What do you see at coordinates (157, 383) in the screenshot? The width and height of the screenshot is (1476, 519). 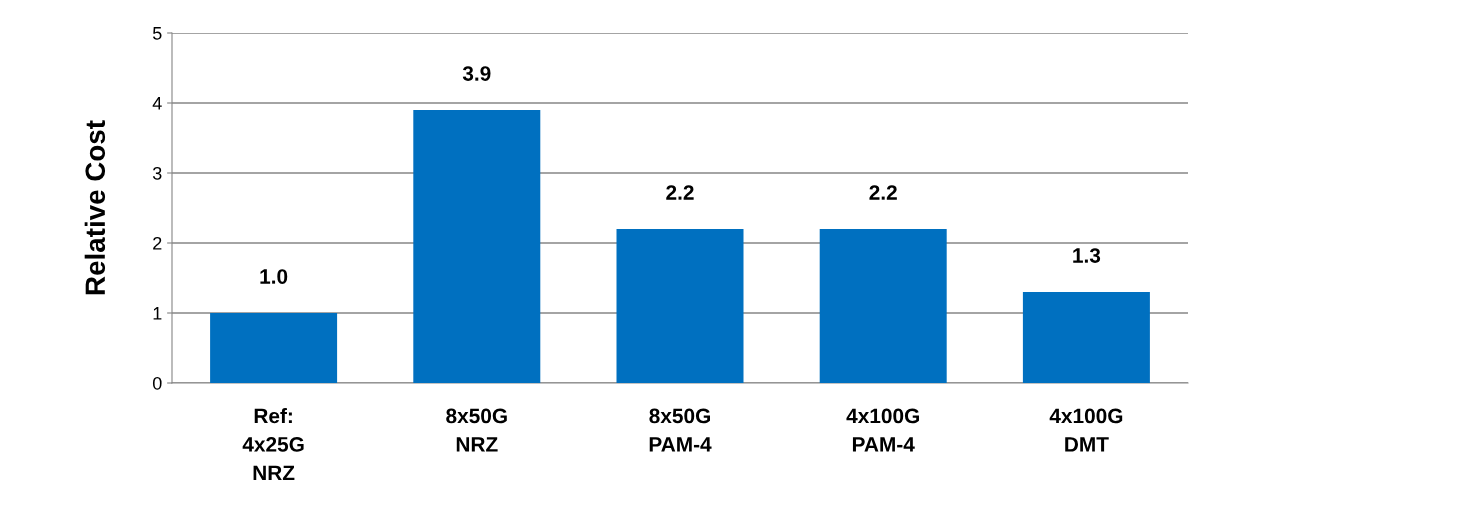 I see `y-tick-label: 0` at bounding box center [157, 383].